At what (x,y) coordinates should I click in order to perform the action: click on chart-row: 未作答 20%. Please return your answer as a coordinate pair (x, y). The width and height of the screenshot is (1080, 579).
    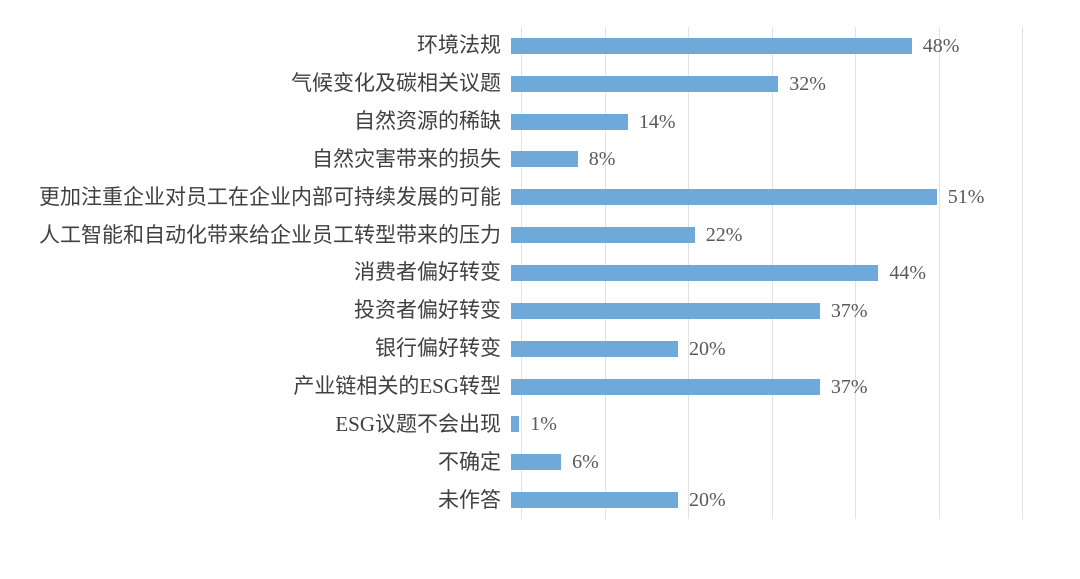
    Looking at the image, I should click on (540, 500).